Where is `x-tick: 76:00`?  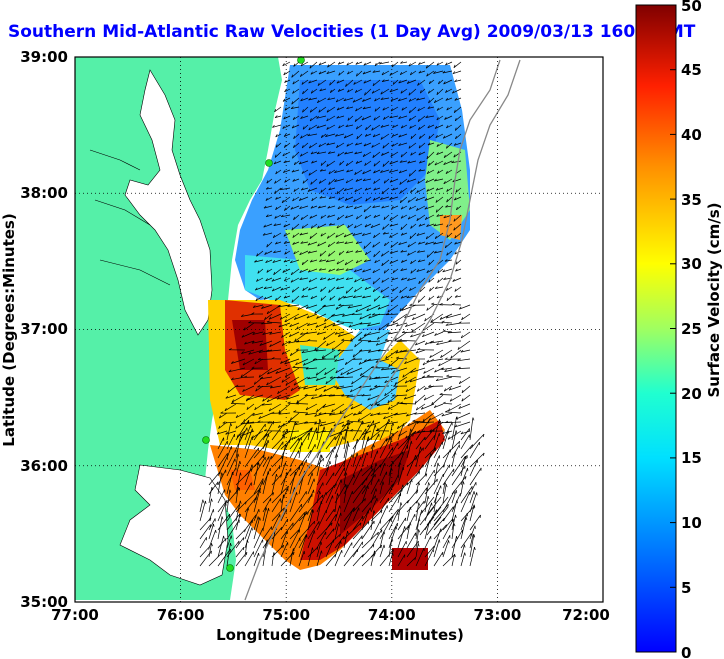
x-tick: 76:00 is located at coordinates (181, 615).